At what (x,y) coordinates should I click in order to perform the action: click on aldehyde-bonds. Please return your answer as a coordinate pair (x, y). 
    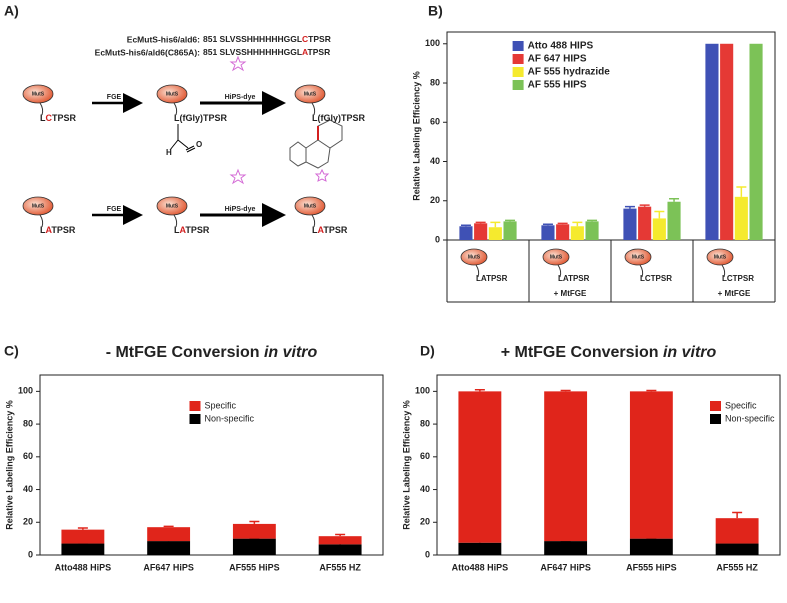
    Looking at the image, I should click on (182, 138).